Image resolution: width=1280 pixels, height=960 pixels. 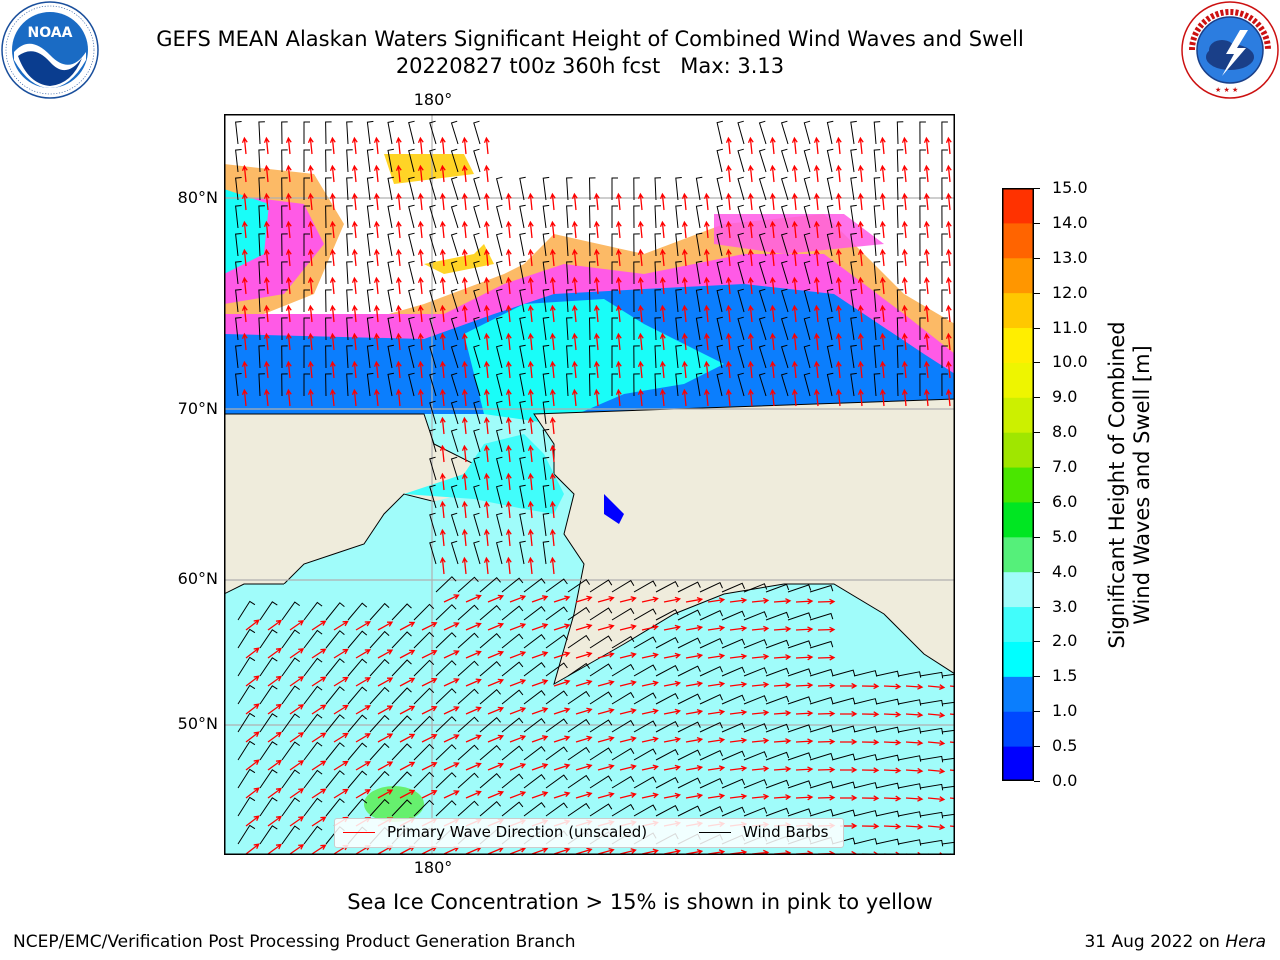 What do you see at coordinates (1018, 240) in the screenshot?
I see `colorbar-bin` at bounding box center [1018, 240].